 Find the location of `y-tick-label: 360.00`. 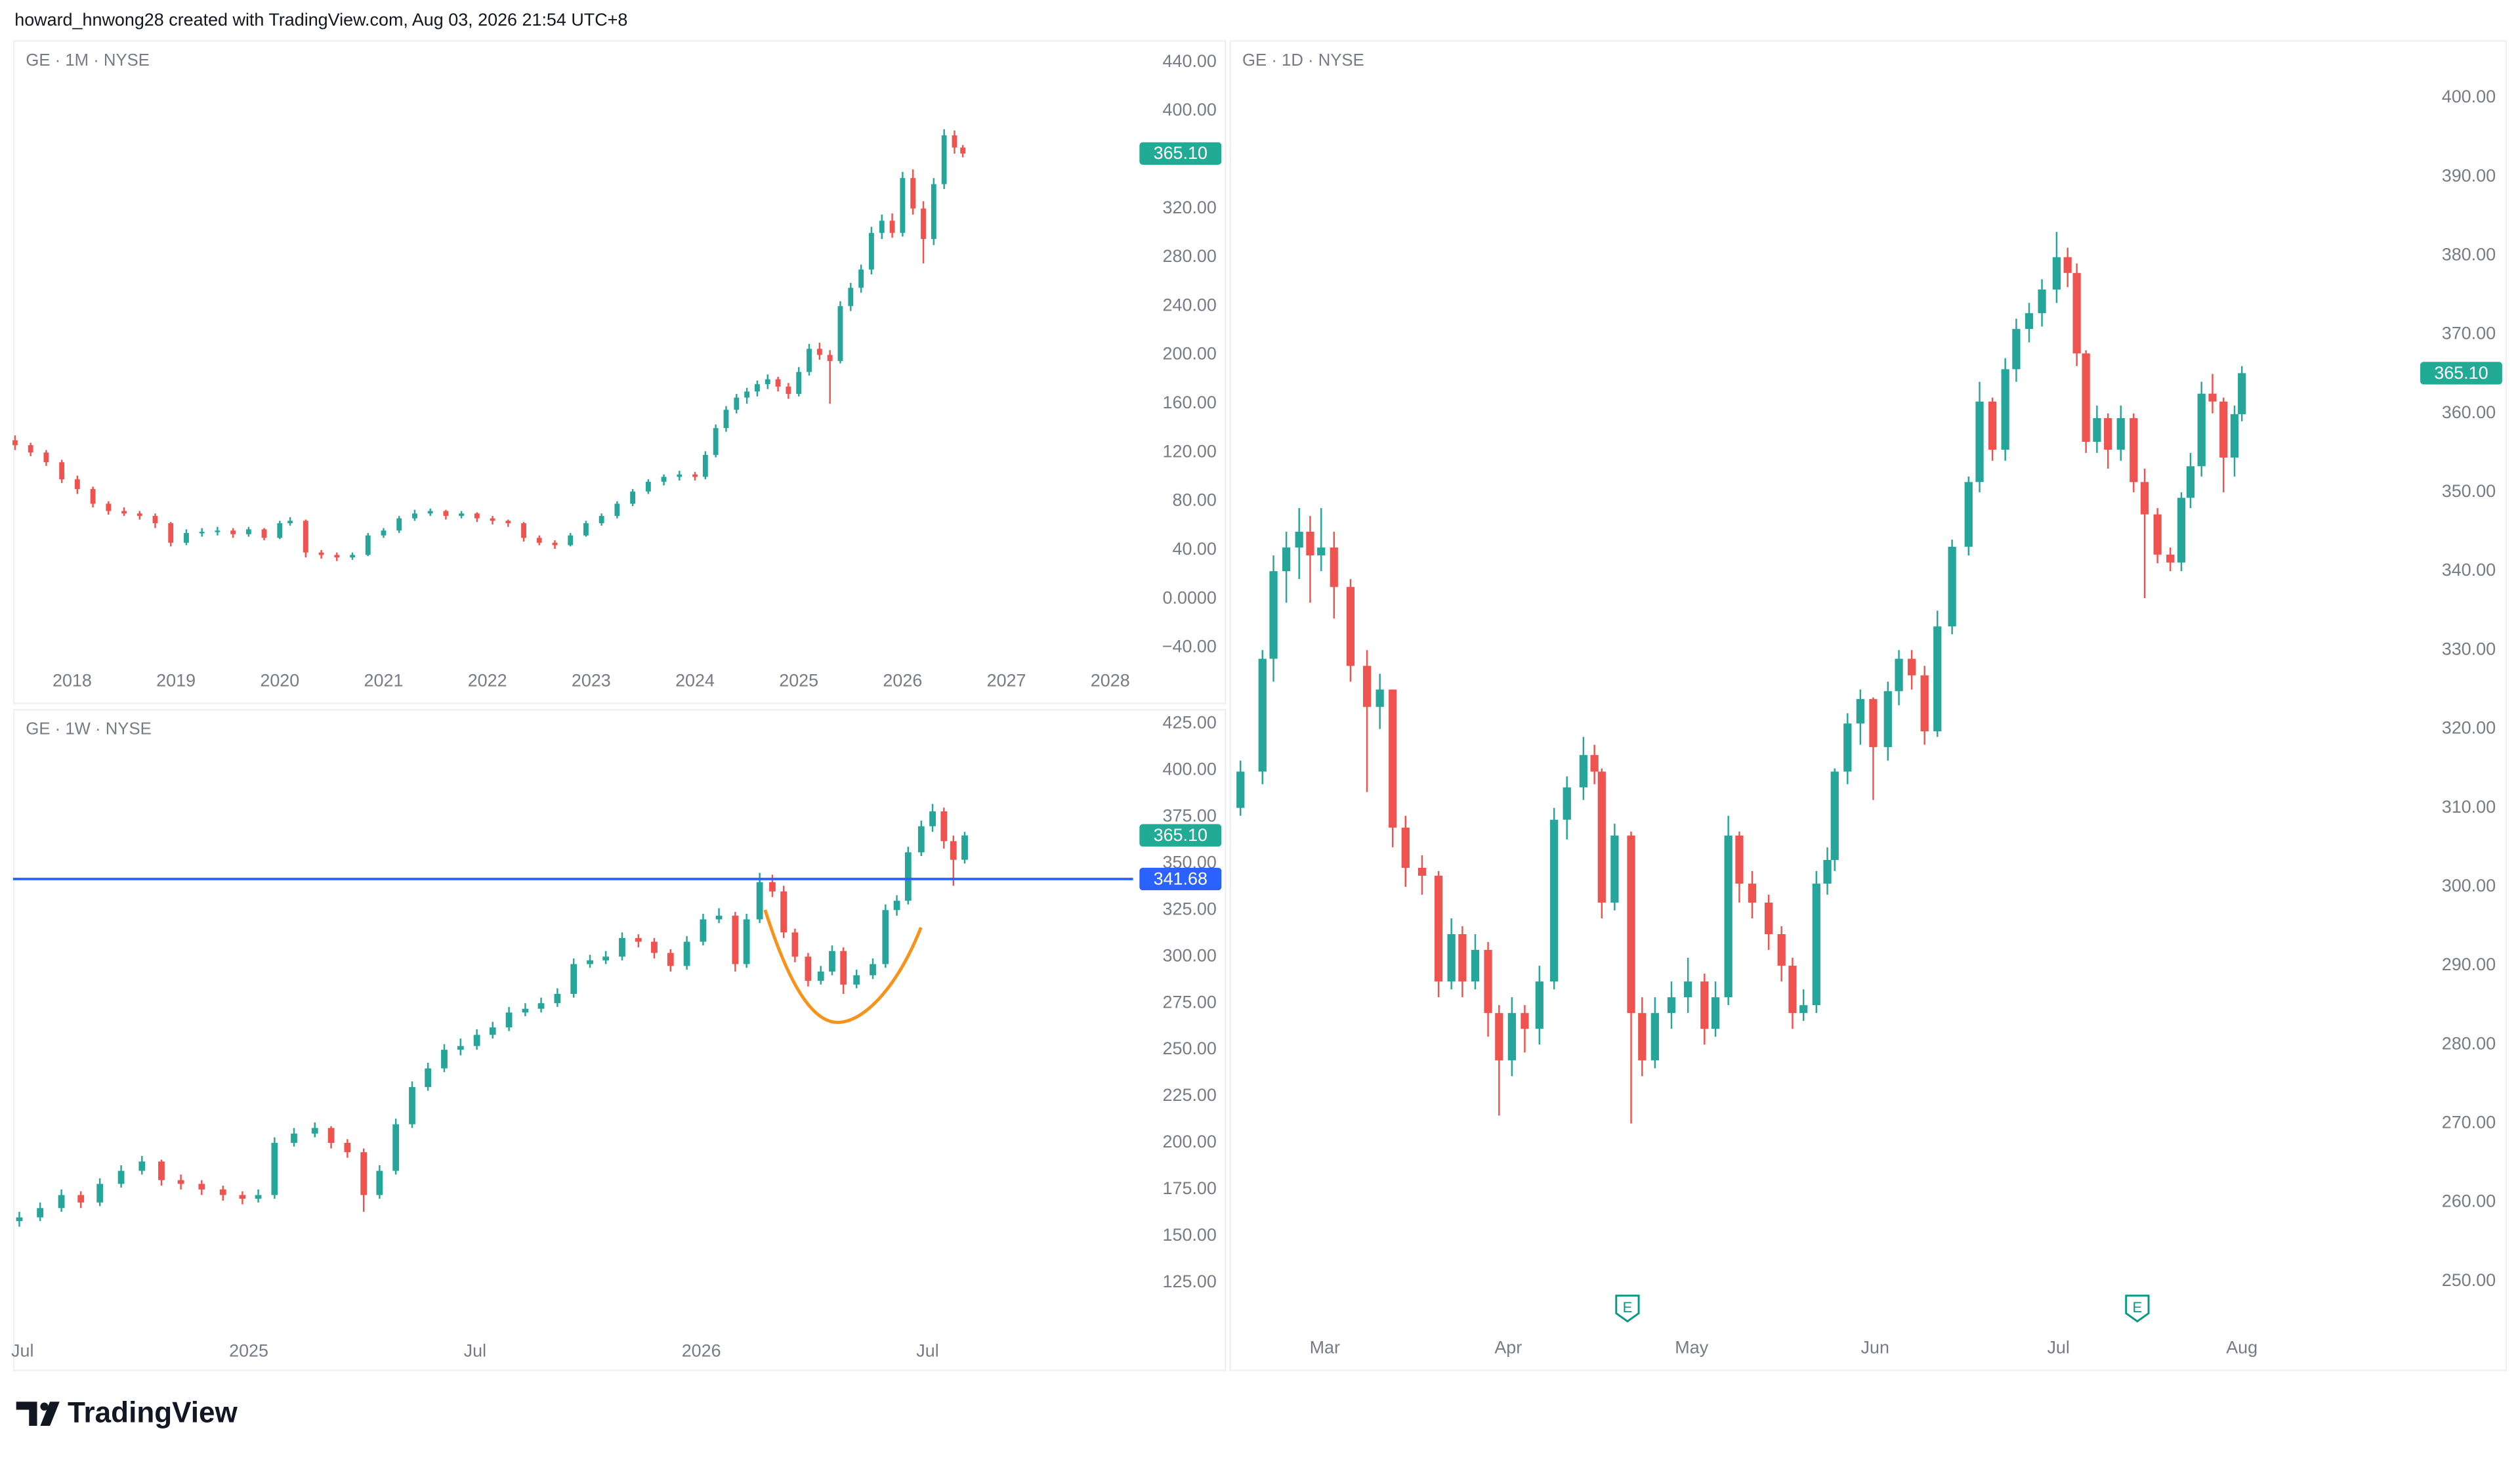

y-tick-label: 360.00 is located at coordinates (2469, 412).